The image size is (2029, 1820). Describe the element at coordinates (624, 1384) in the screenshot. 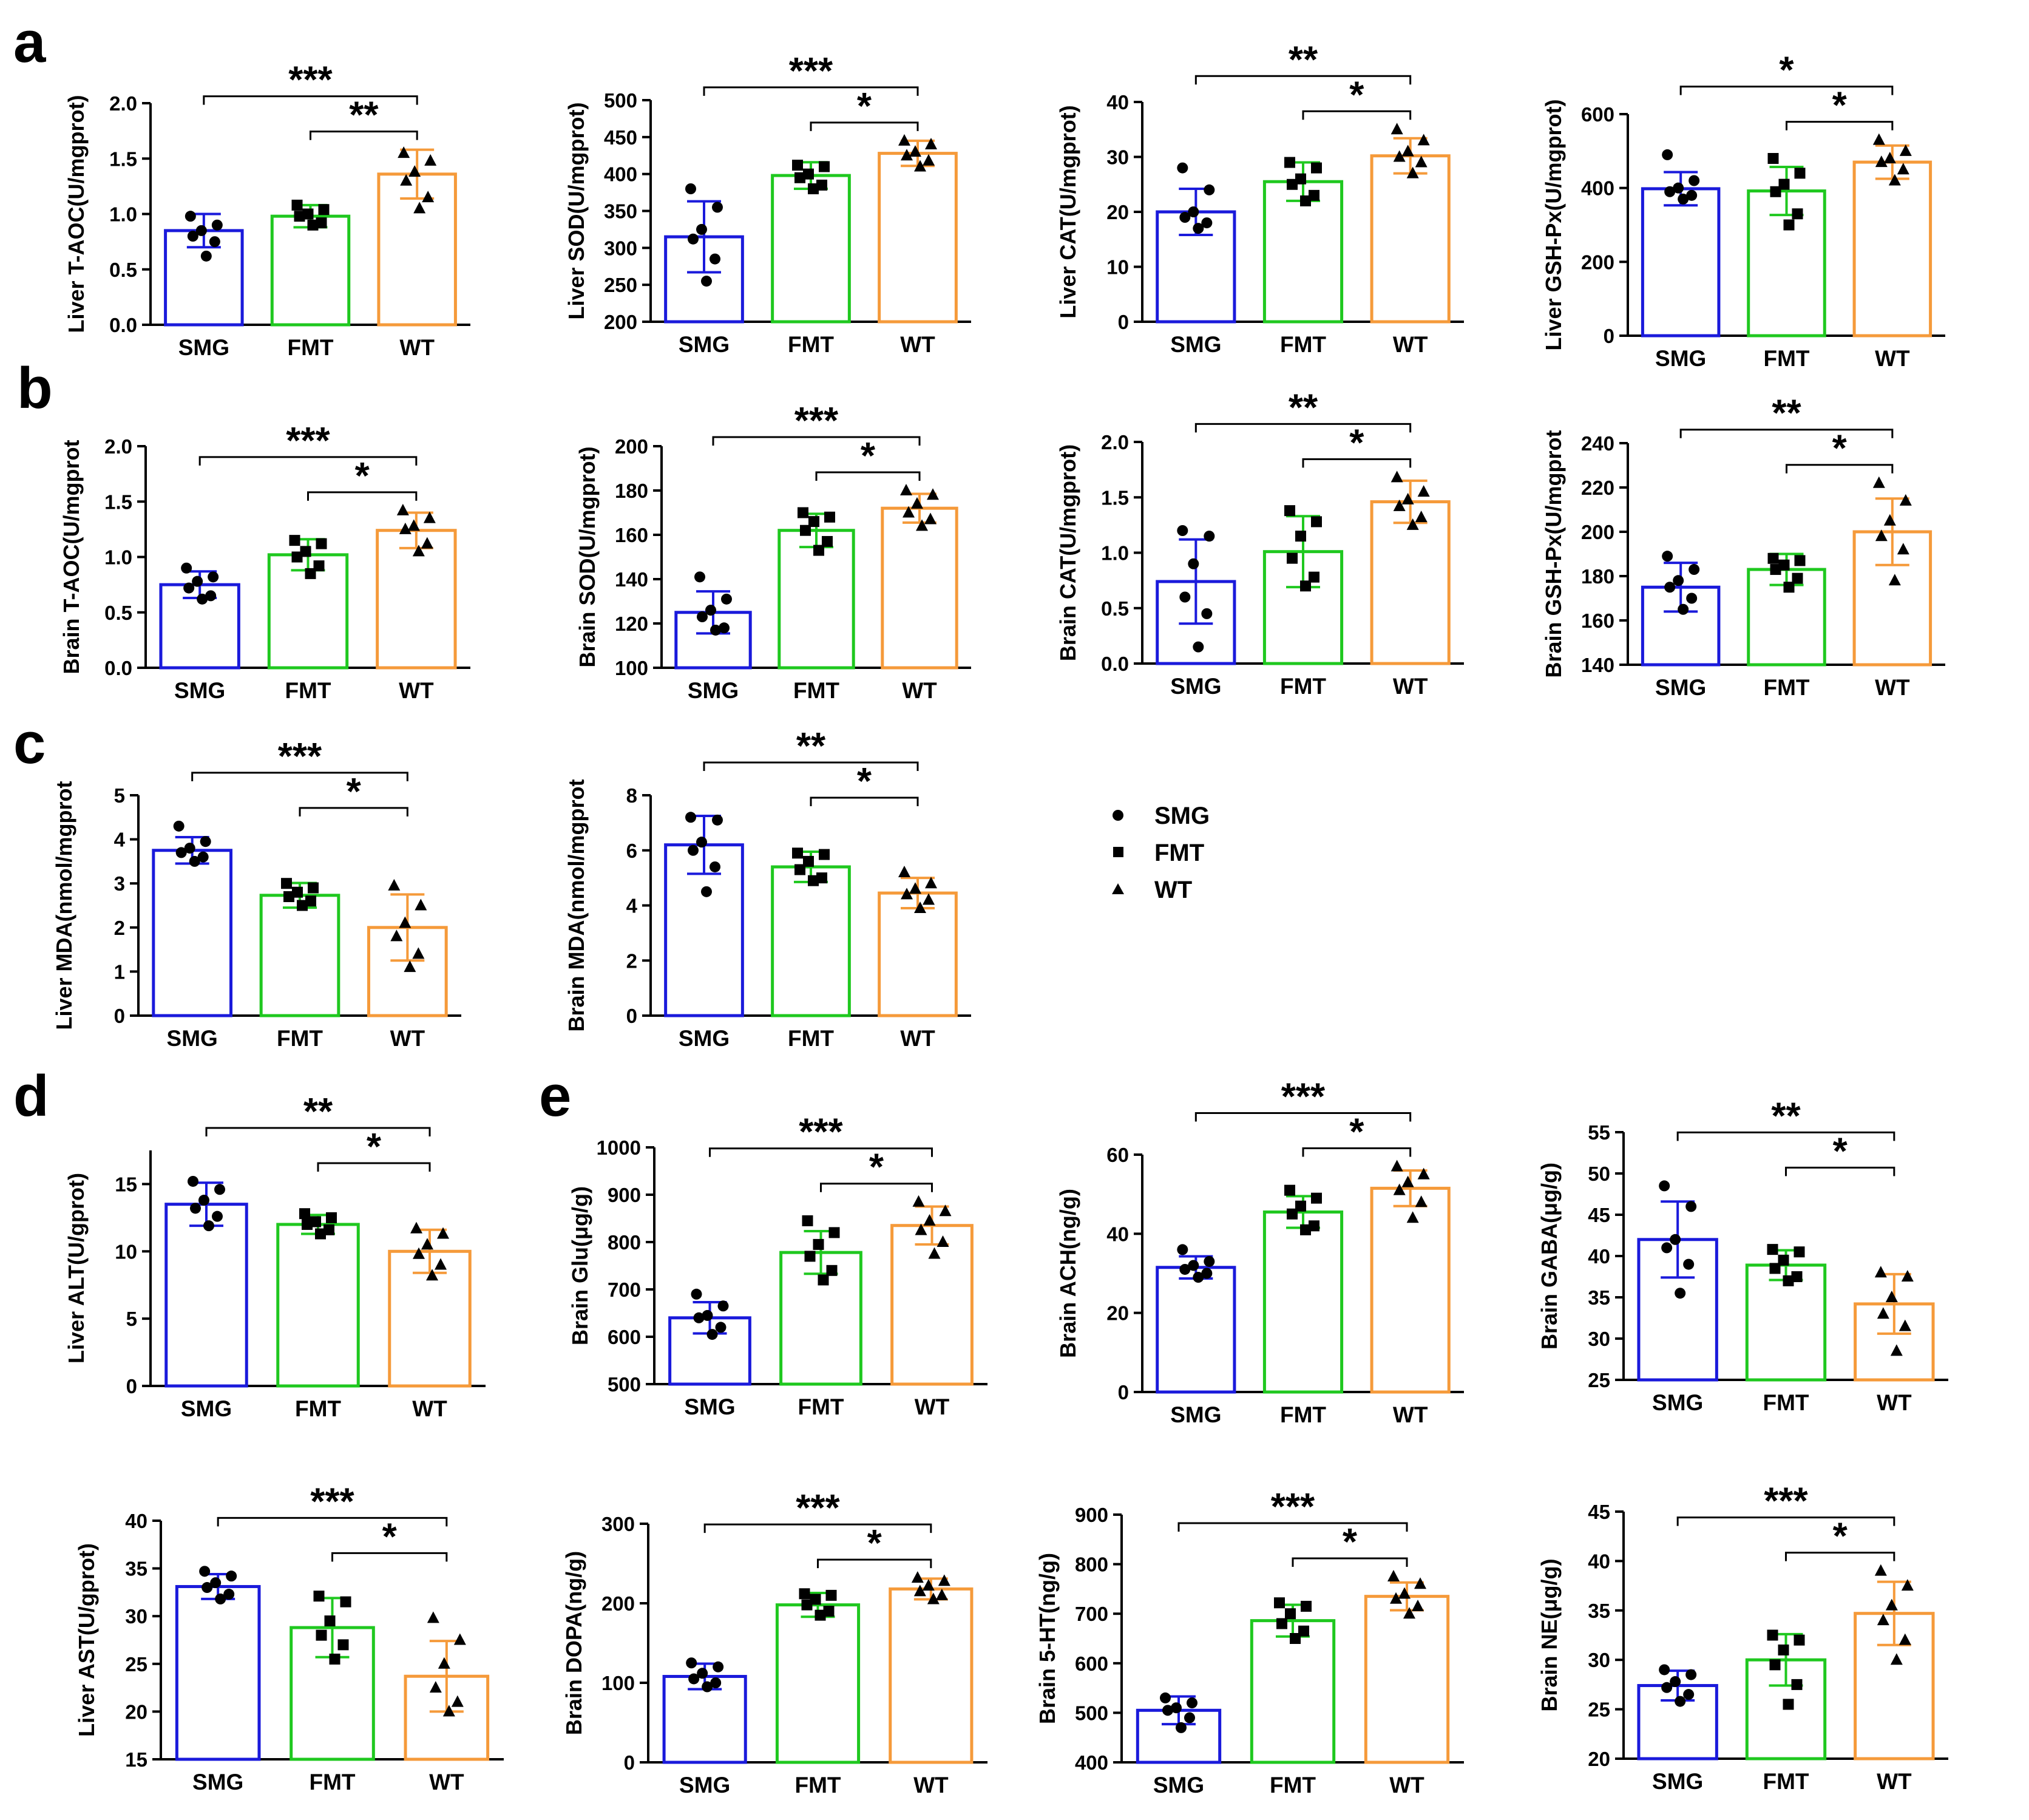

I see `y-tick-label: 500` at that location.